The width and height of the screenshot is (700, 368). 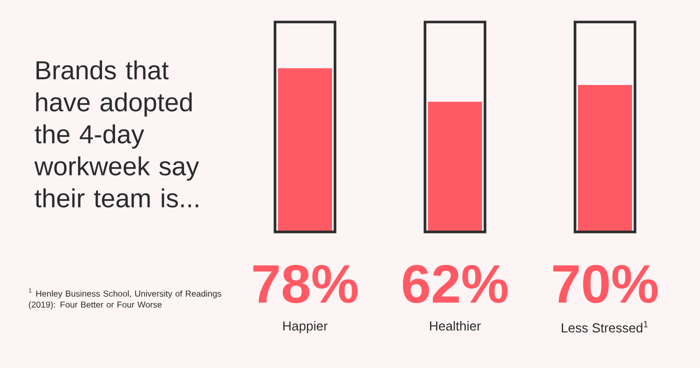 I want to click on x-tick-label: Healthier, so click(x=455, y=326).